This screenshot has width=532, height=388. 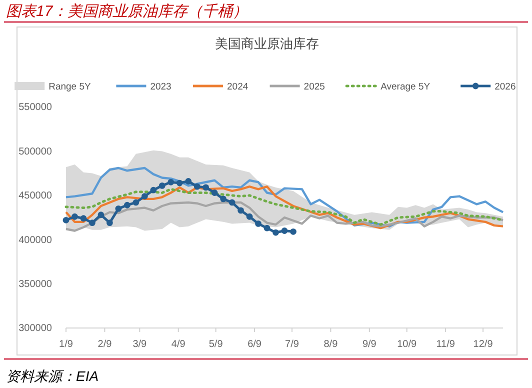 I want to click on y-tick-label: 500000, so click(x=35, y=152).